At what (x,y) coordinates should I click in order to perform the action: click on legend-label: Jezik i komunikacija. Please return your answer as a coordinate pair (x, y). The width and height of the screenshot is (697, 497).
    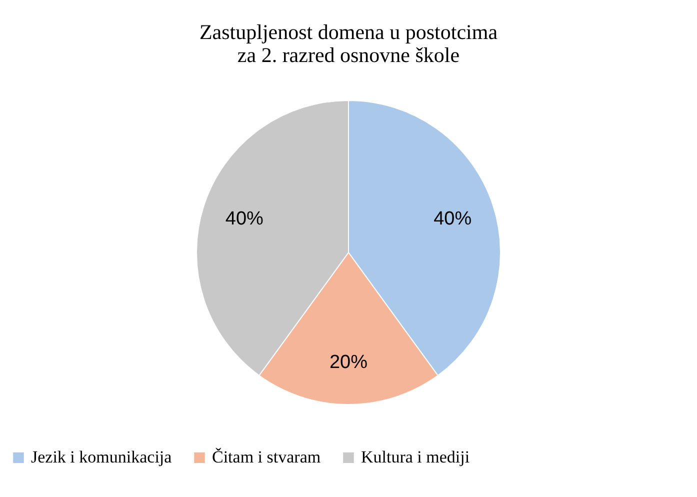
    Looking at the image, I should click on (101, 457).